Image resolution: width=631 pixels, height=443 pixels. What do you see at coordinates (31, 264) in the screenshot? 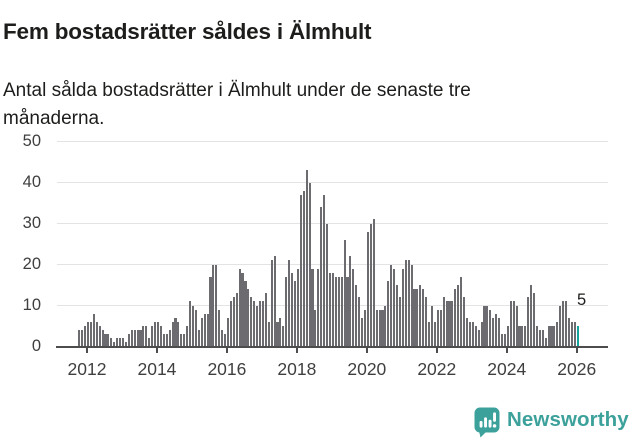
I see `y-axis-label: 20` at bounding box center [31, 264].